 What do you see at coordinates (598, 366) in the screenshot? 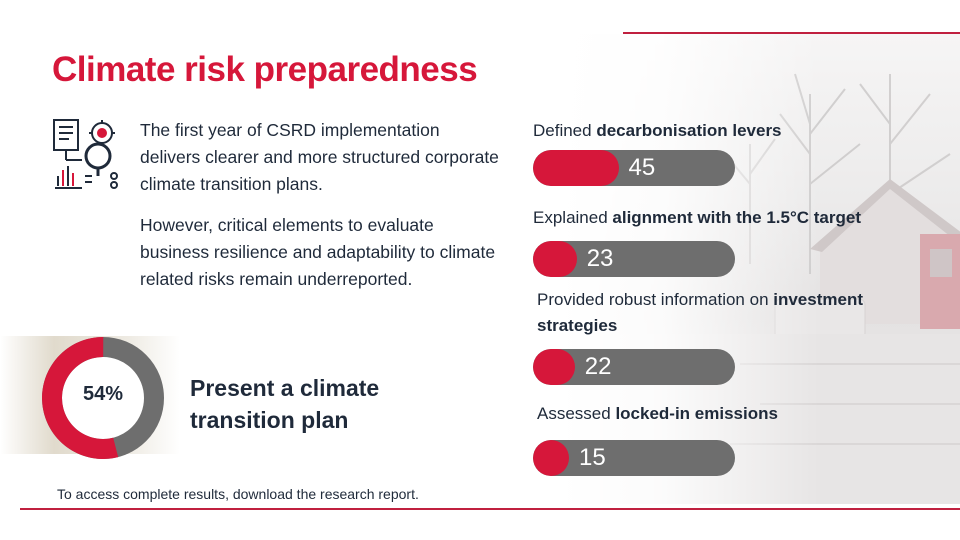
I see `metric-value: 22` at bounding box center [598, 366].